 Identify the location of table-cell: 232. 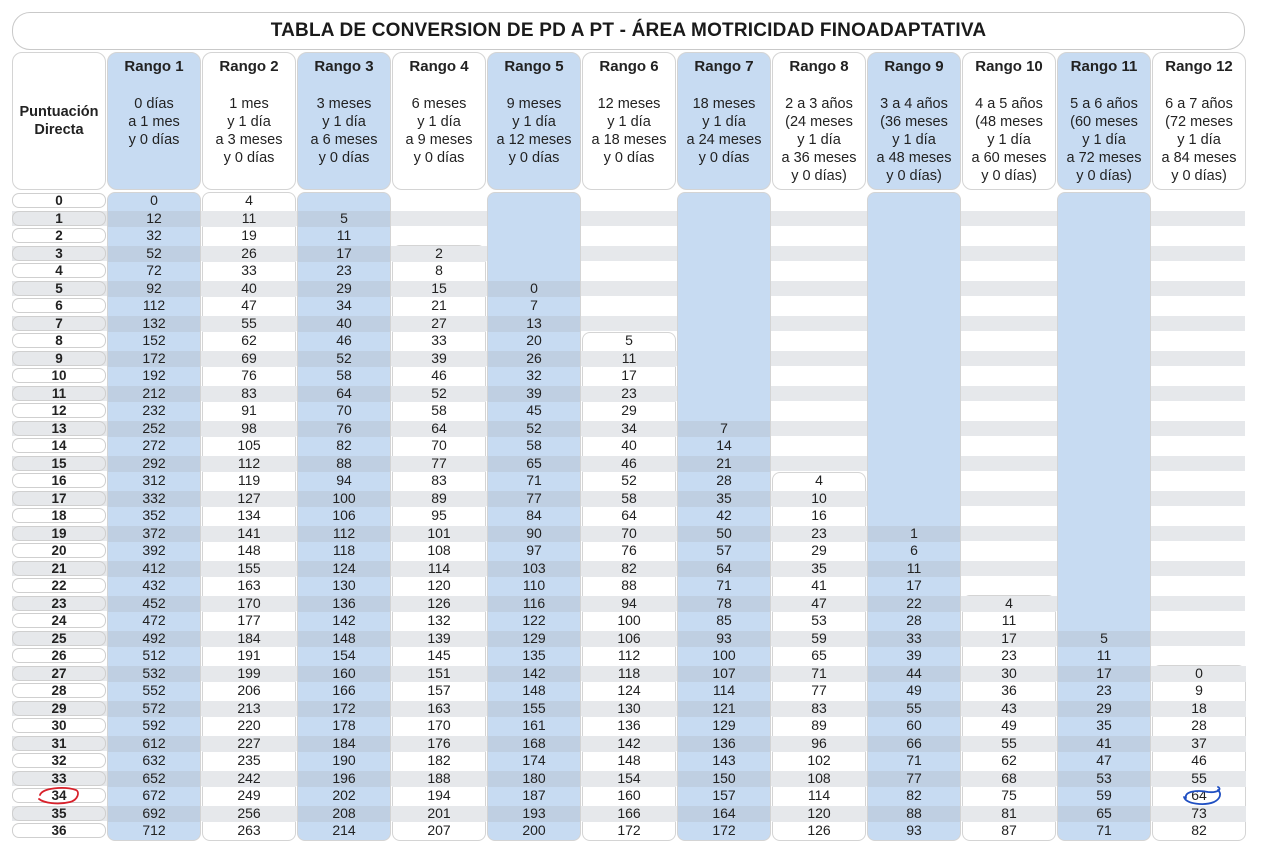
(154, 410).